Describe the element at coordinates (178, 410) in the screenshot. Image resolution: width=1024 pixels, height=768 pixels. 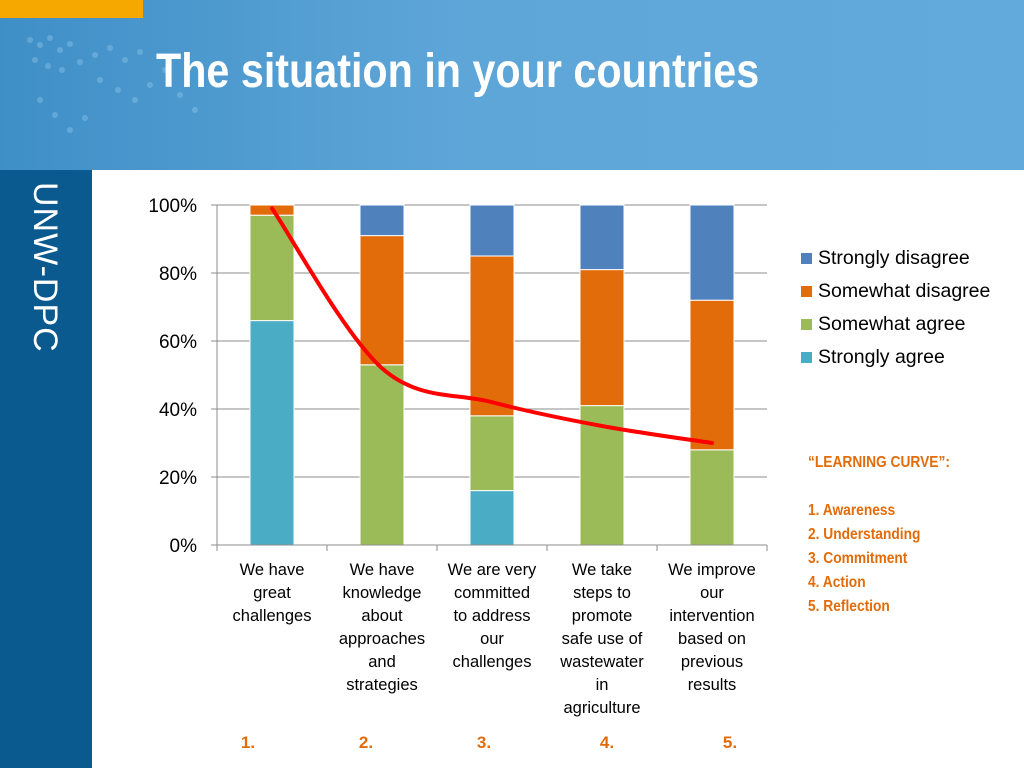
I see `y-tick-label: 40%` at that location.